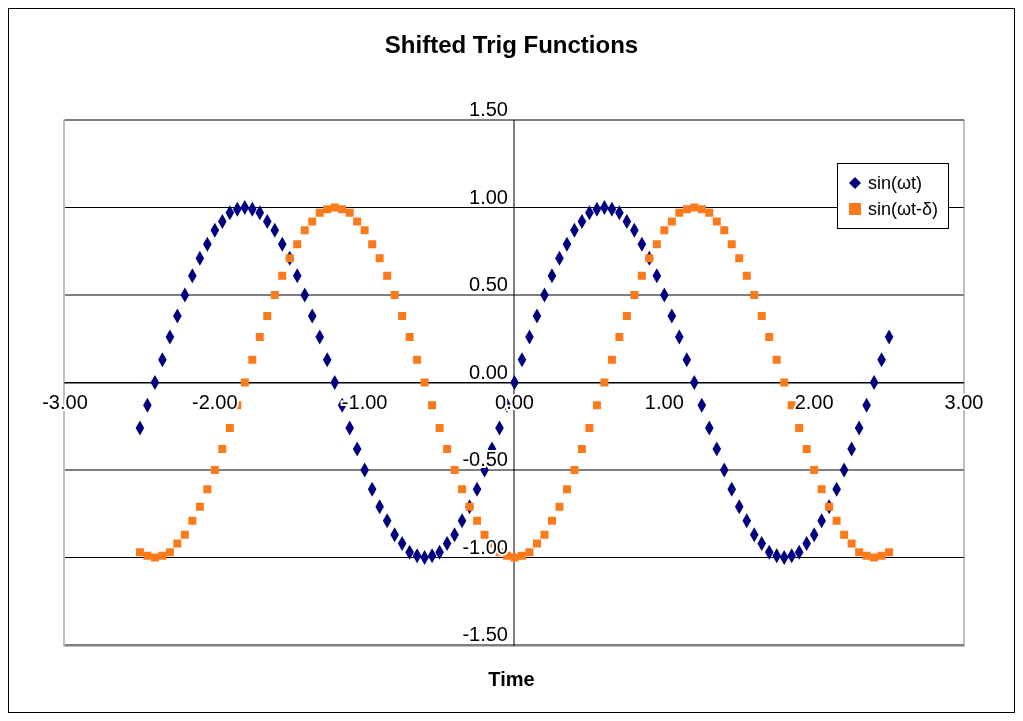 The height and width of the screenshot is (721, 1023). What do you see at coordinates (902, 209) in the screenshot?
I see `legend-label: sin(ωt-δ)` at bounding box center [902, 209].